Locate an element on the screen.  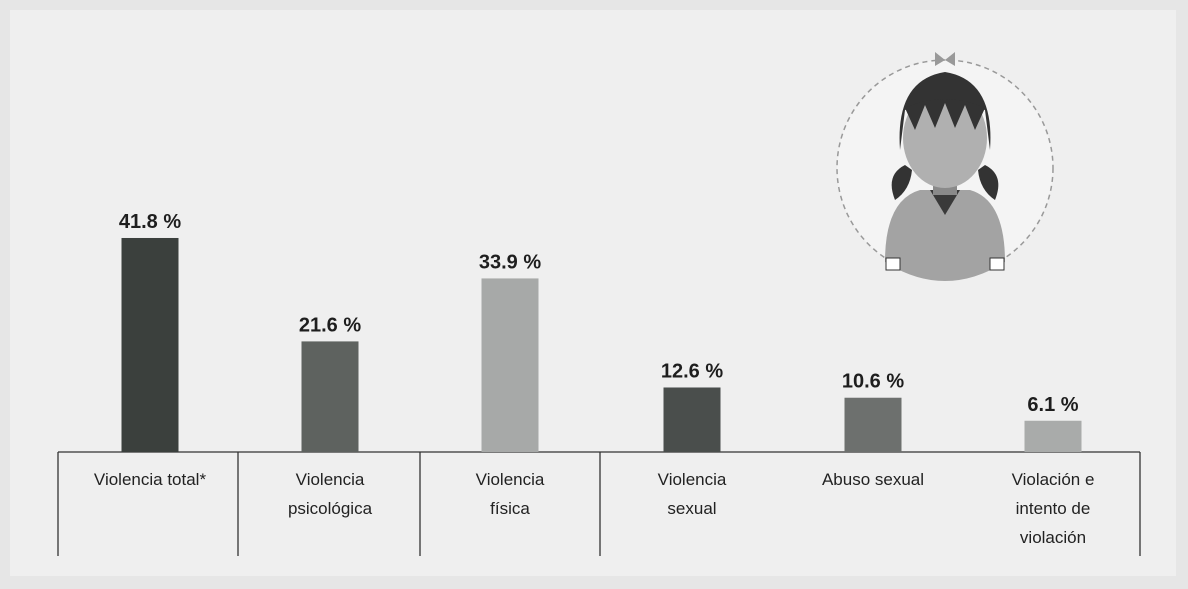
illustration is located at coordinates (945, 166).